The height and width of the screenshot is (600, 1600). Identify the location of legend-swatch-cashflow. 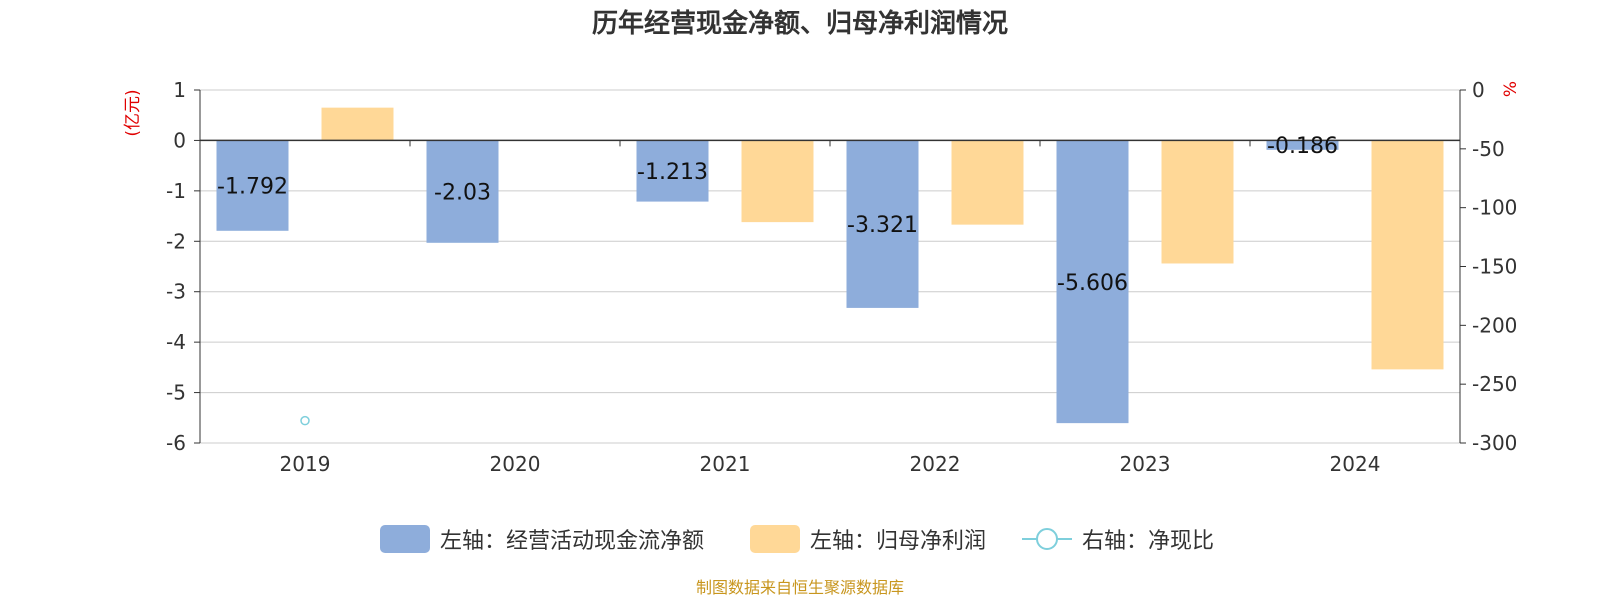
(405, 539).